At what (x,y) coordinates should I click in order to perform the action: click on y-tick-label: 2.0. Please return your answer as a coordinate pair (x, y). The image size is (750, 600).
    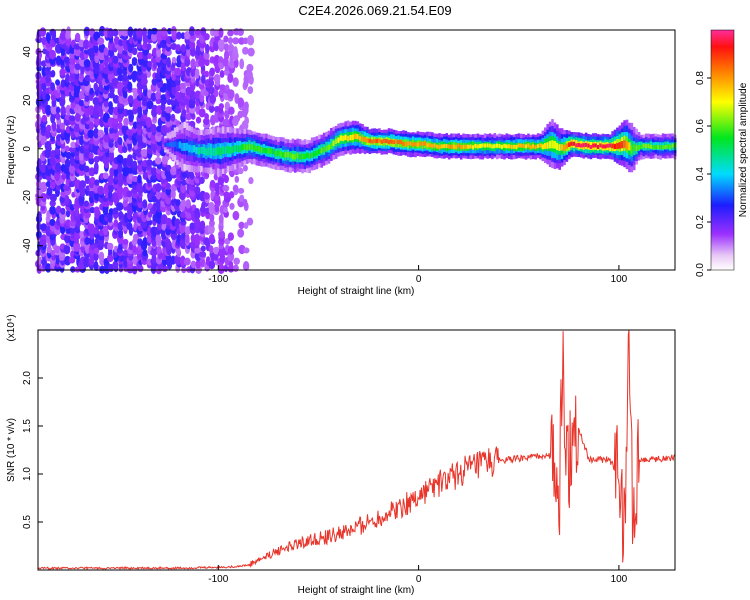
    Looking at the image, I should click on (27, 378).